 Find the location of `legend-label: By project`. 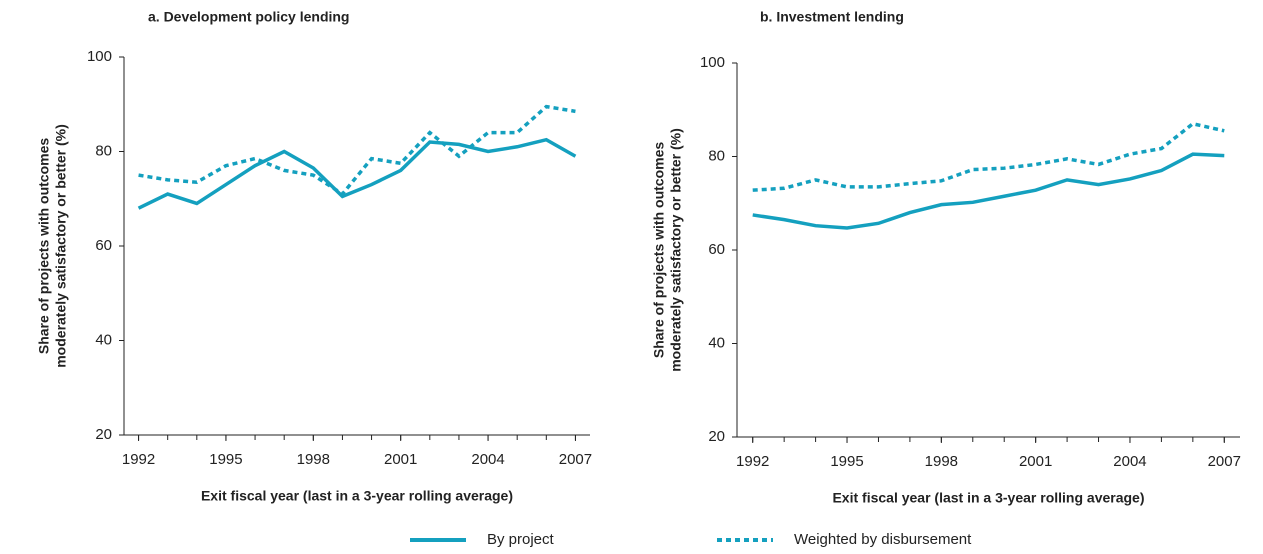

legend-label: By project is located at coordinates (521, 539).